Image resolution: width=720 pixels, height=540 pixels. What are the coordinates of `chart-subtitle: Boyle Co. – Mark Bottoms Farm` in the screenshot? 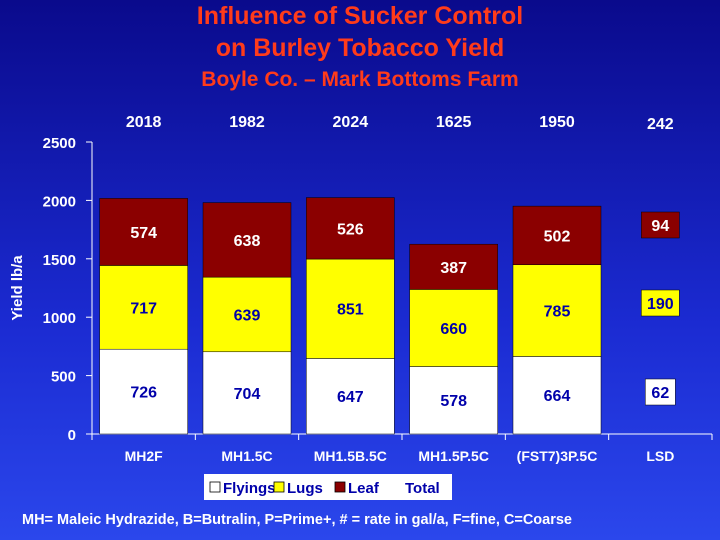 It's located at (360, 79).